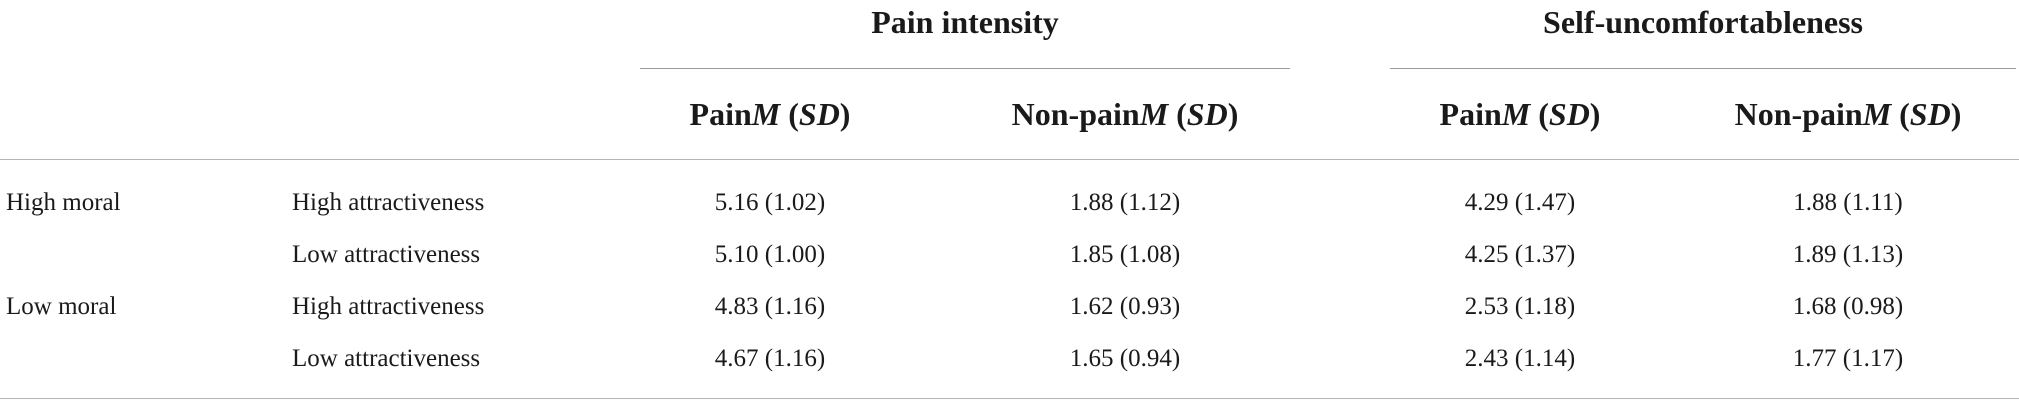 The image size is (2019, 404). What do you see at coordinates (1520, 306) in the screenshot?
I see `table-cell: 2.53 (1.18)` at bounding box center [1520, 306].